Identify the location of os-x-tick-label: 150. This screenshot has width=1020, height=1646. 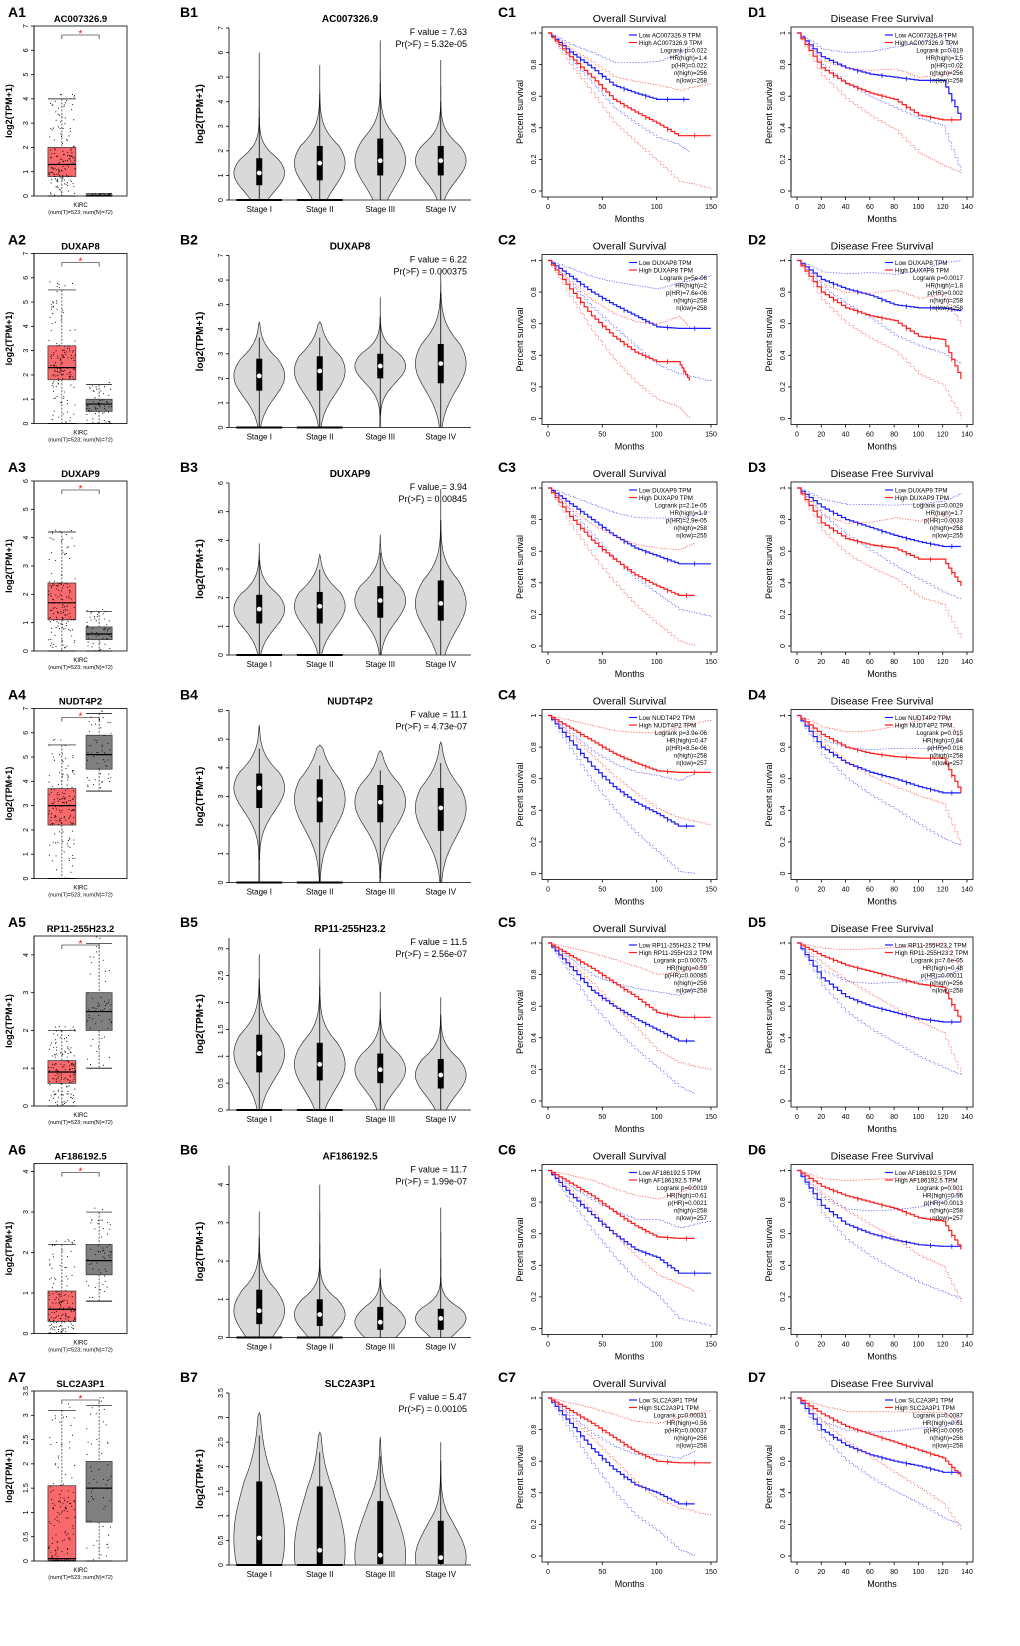
(711, 207).